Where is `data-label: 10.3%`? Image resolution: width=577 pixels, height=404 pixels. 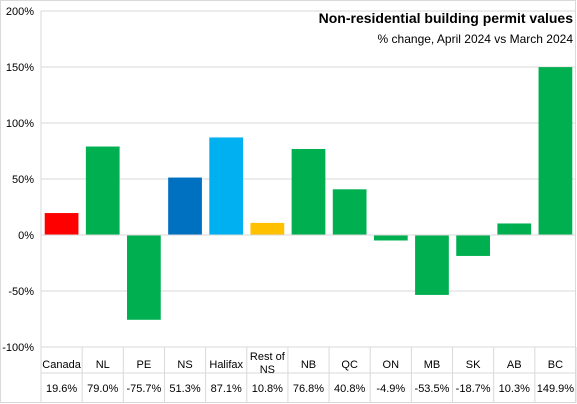
data-label: 10.3% is located at coordinates (514, 389).